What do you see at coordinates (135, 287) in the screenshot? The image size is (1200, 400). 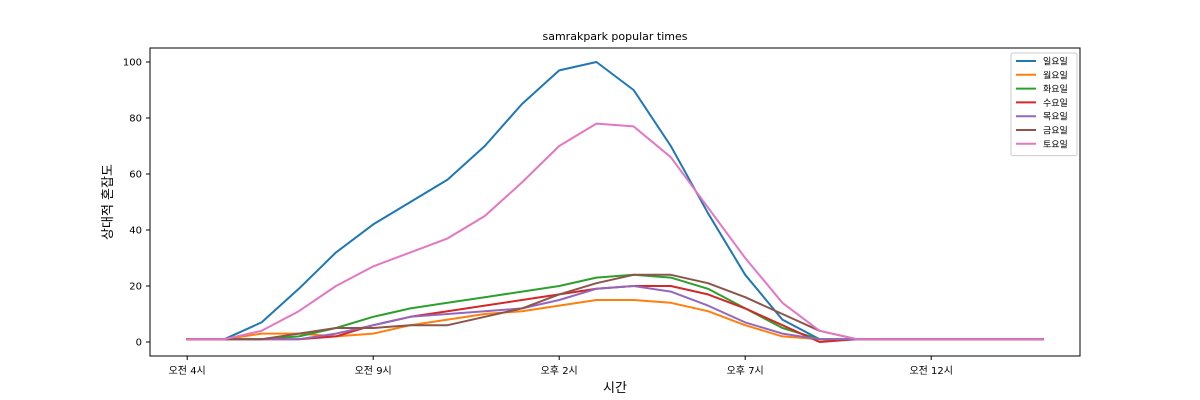 I see `y-tick-label: 20` at bounding box center [135, 287].